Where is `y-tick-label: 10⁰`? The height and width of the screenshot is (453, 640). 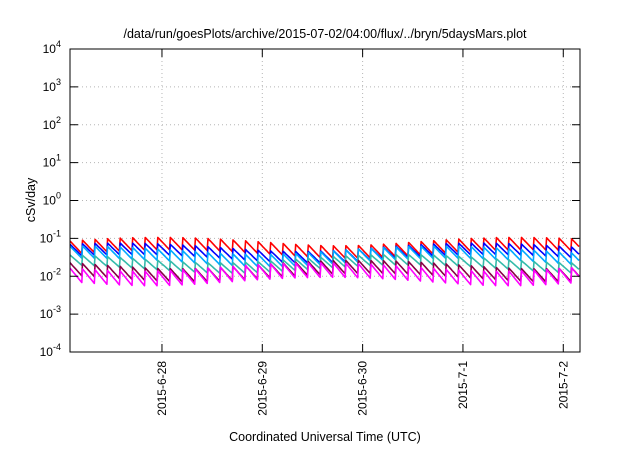 y-tick-label: 10⁰ is located at coordinates (52, 199).